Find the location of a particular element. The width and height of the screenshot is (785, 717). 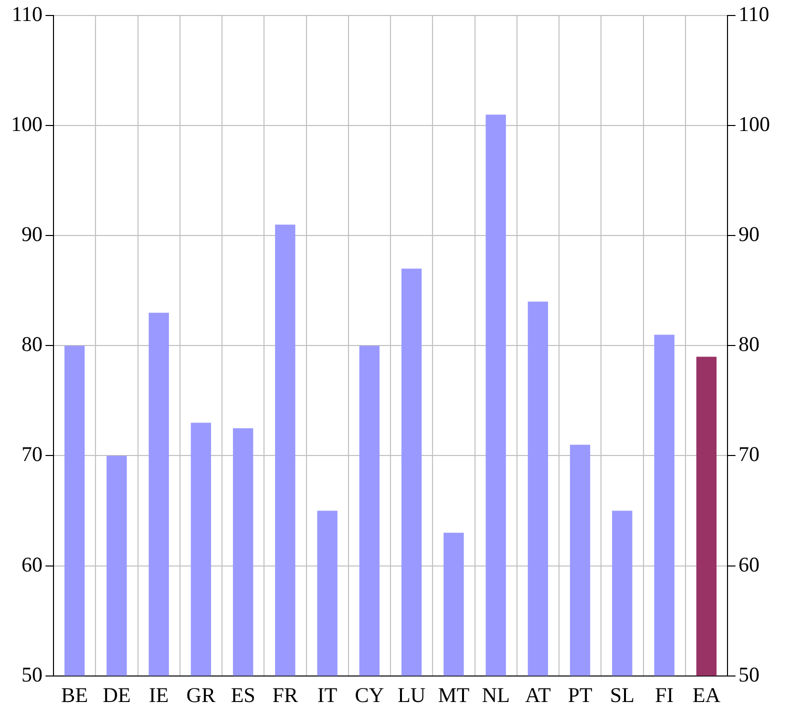

x-tick-label: GR is located at coordinates (201, 694).